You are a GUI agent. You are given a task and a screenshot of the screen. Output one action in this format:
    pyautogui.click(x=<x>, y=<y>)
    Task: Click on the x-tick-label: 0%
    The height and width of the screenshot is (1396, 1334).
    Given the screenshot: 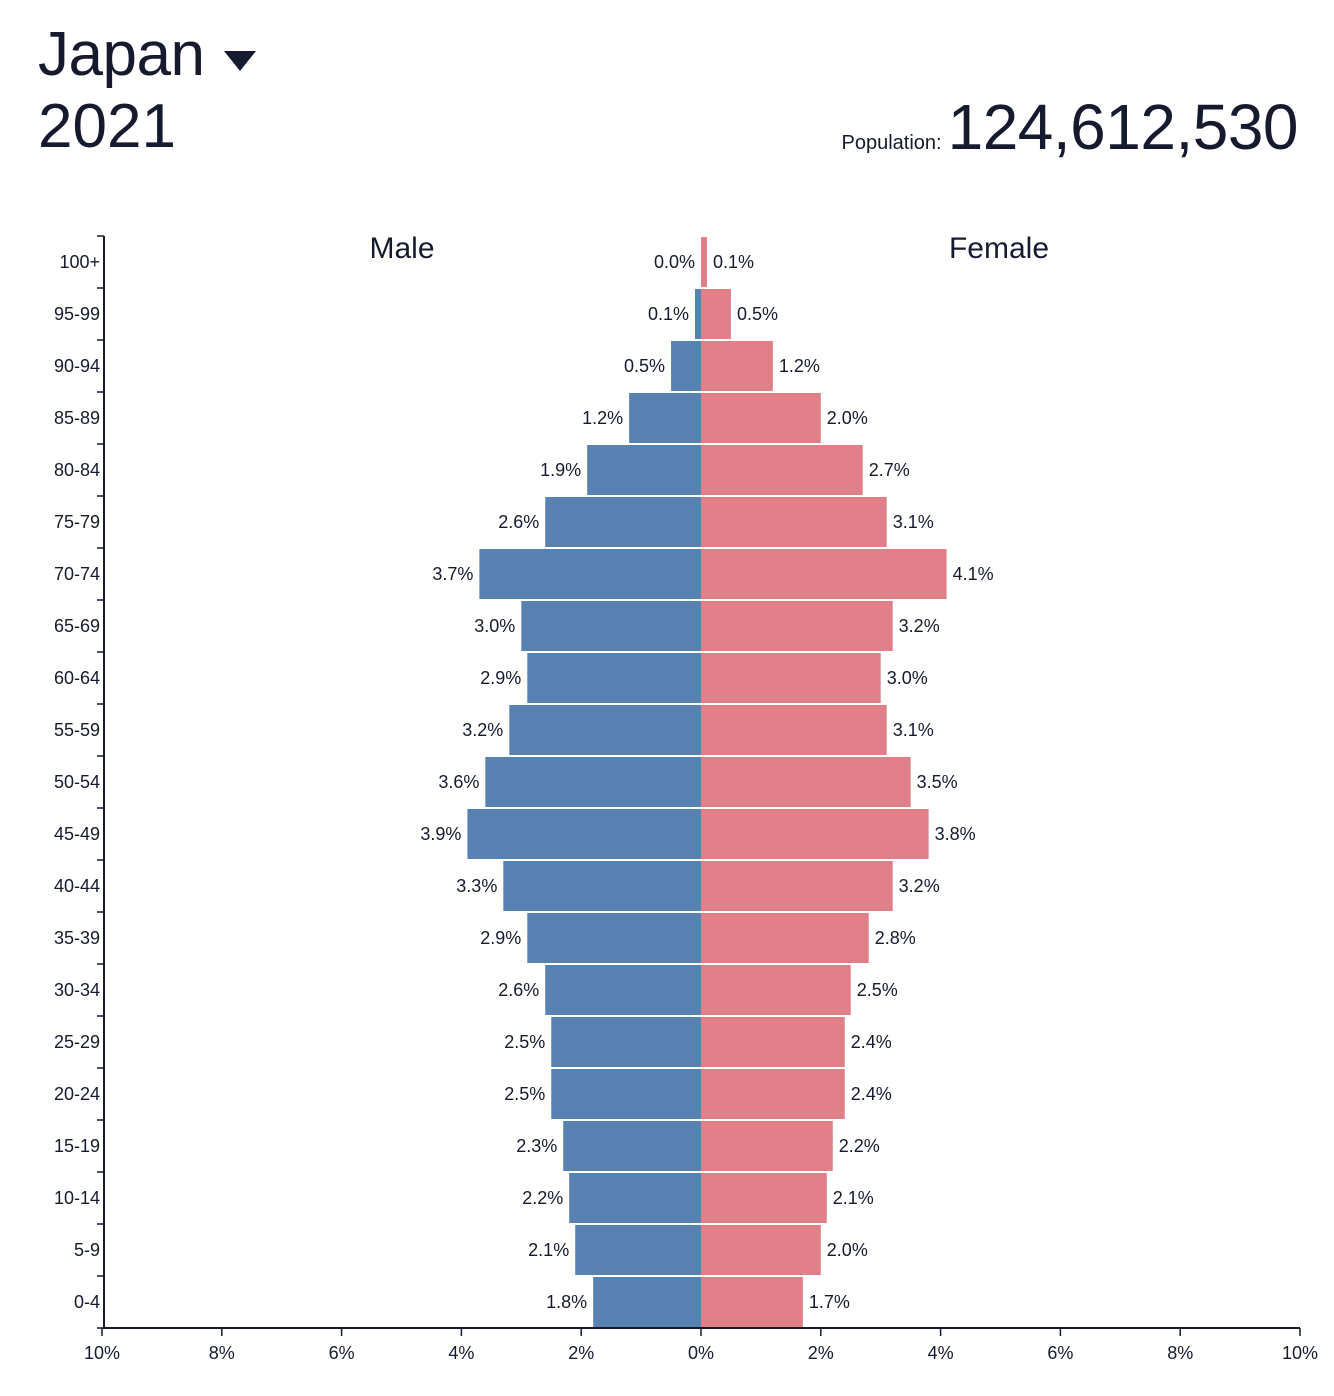 What is the action you would take?
    pyautogui.click(x=701, y=1353)
    